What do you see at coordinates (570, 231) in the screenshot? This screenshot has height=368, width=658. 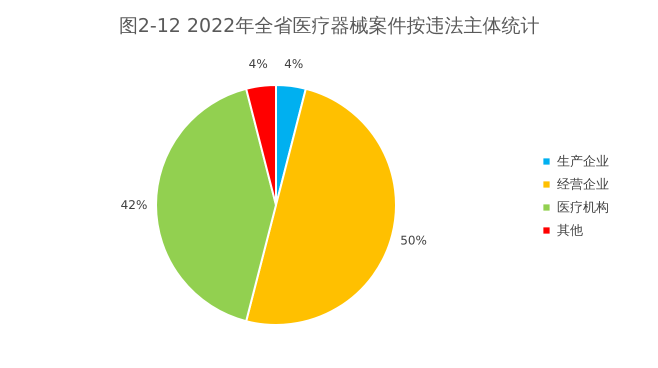 I see `legend-label: 其他` at bounding box center [570, 231].